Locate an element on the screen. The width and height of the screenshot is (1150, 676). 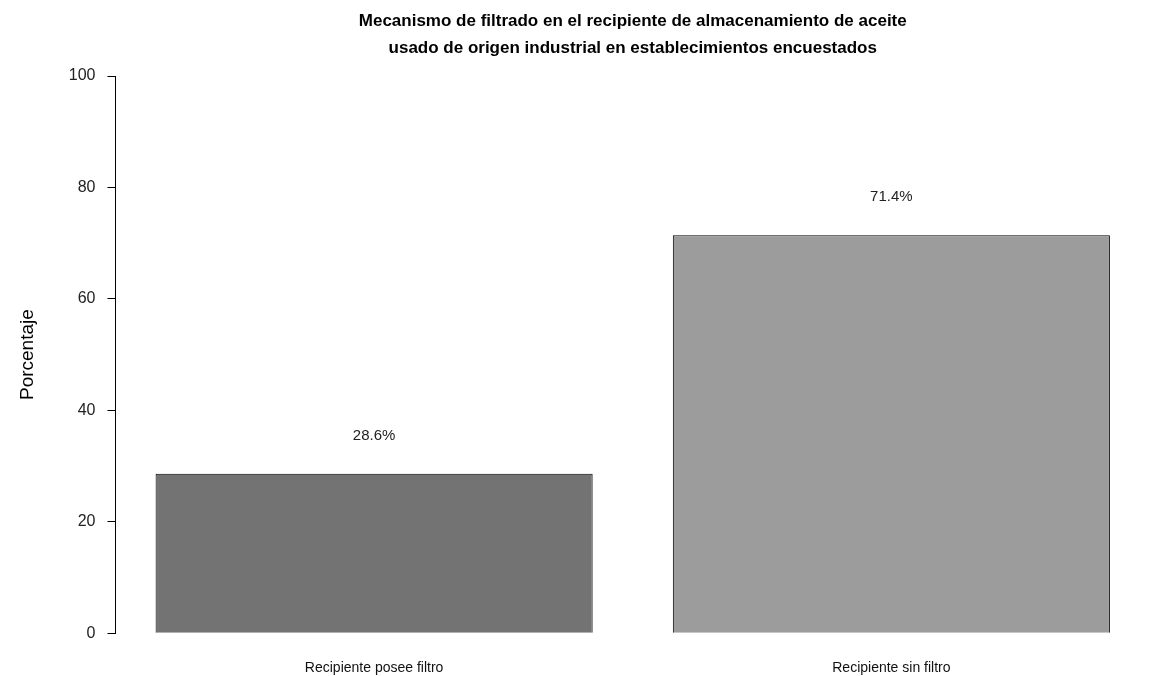
data-label: 71.4% is located at coordinates (891, 196).